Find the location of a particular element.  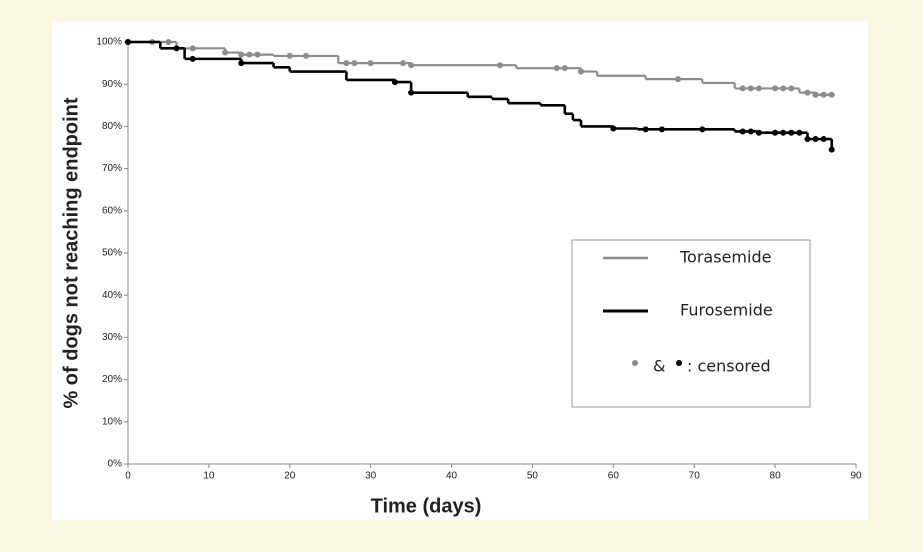

y-tick-label: 10% is located at coordinates (112, 421).